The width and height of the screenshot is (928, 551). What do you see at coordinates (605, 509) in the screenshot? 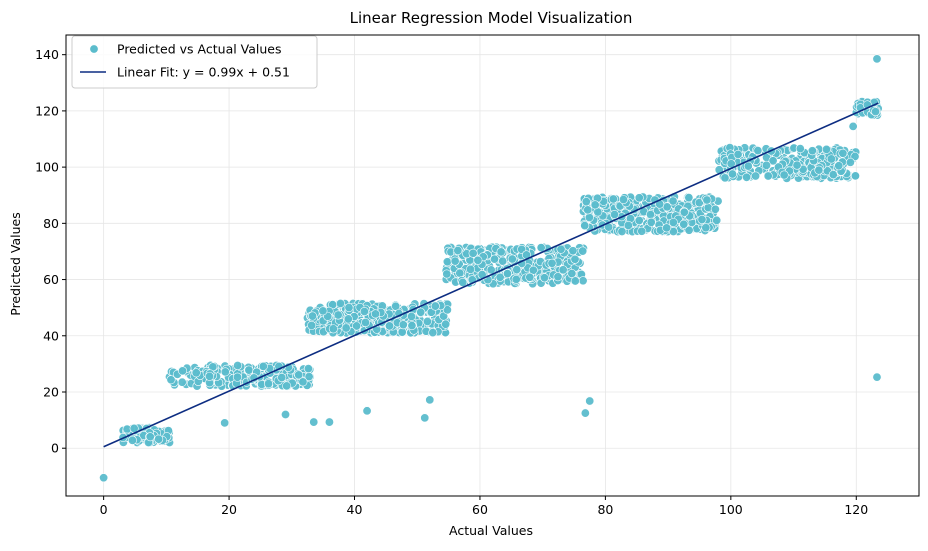
I see `x-tick-label: 80` at bounding box center [605, 509].